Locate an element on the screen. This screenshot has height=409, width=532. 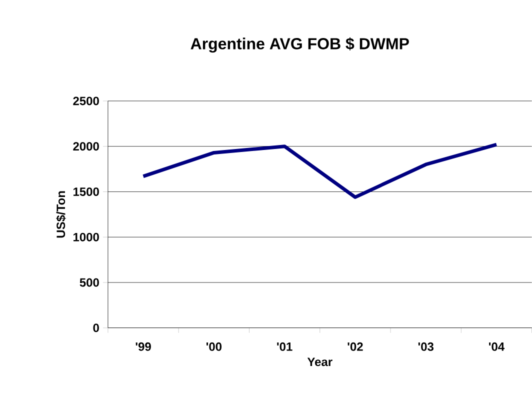
x-tick-label: '03 is located at coordinates (426, 346).